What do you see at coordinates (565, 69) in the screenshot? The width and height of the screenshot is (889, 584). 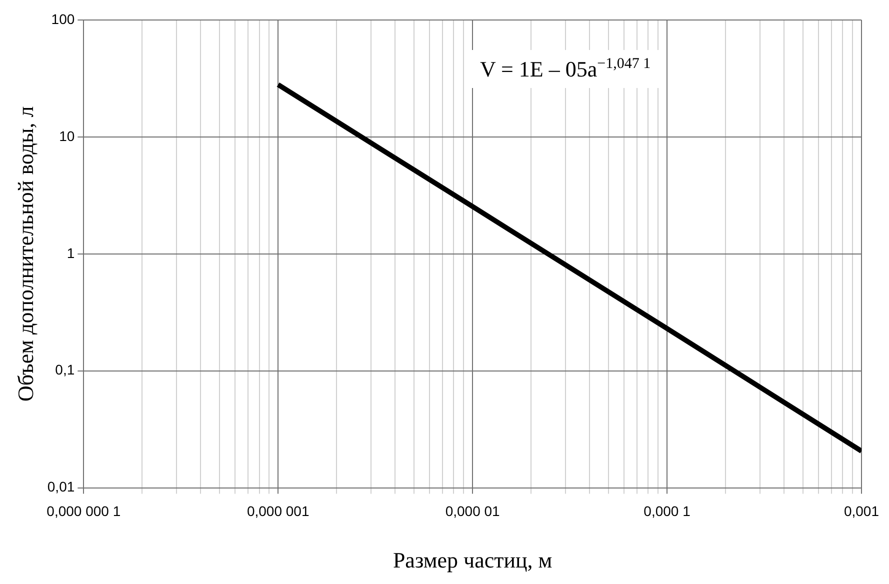 I see `annotation: V = 1E – 05a$^{−1,047 1}$` at bounding box center [565, 69].